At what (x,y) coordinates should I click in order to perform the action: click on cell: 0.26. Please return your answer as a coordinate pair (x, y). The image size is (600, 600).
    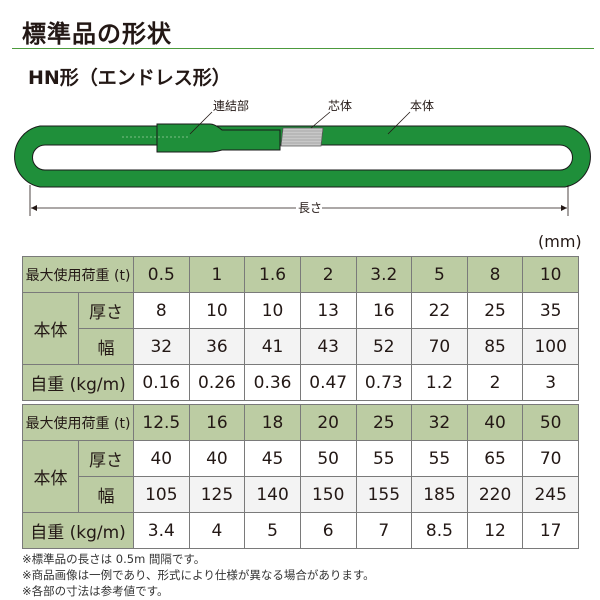
    Looking at the image, I should click on (217, 382).